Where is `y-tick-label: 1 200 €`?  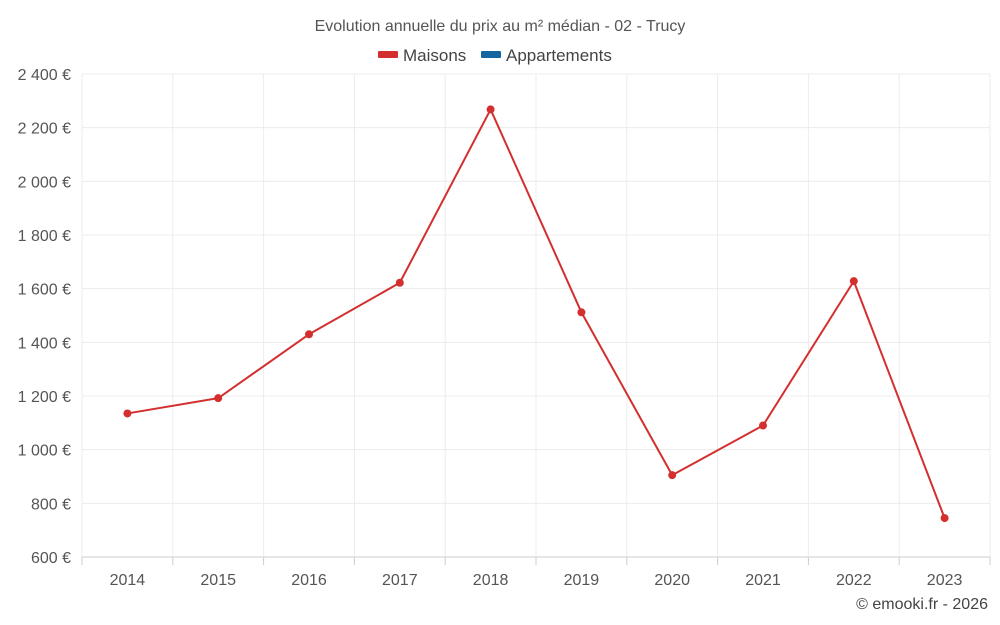
y-tick-label: 1 200 € is located at coordinates (44, 397).